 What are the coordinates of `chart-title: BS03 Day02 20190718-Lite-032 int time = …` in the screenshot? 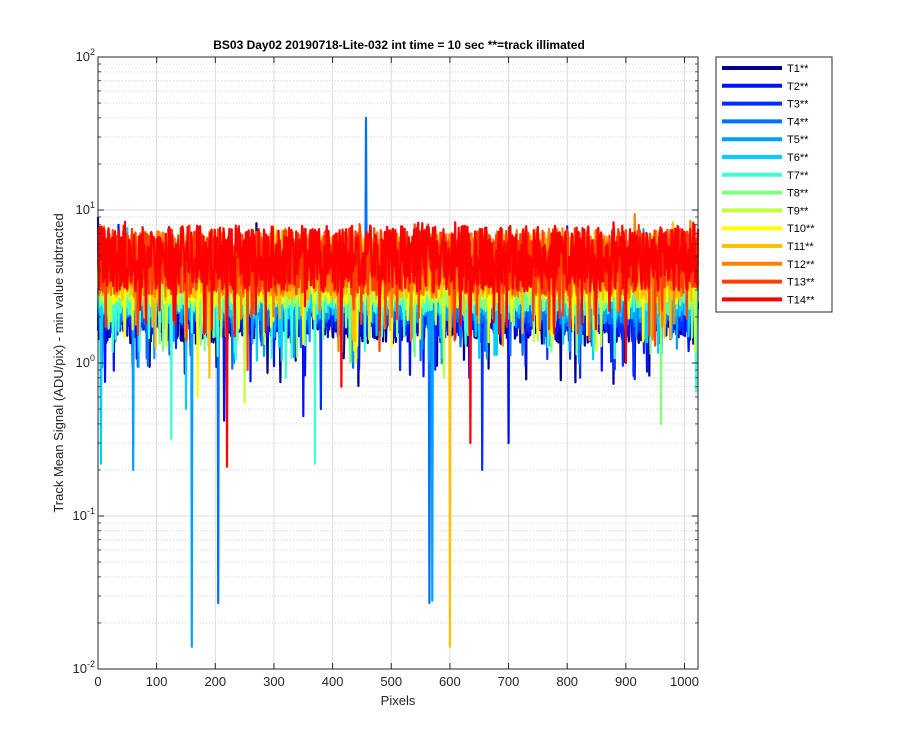 It's located at (399, 45).